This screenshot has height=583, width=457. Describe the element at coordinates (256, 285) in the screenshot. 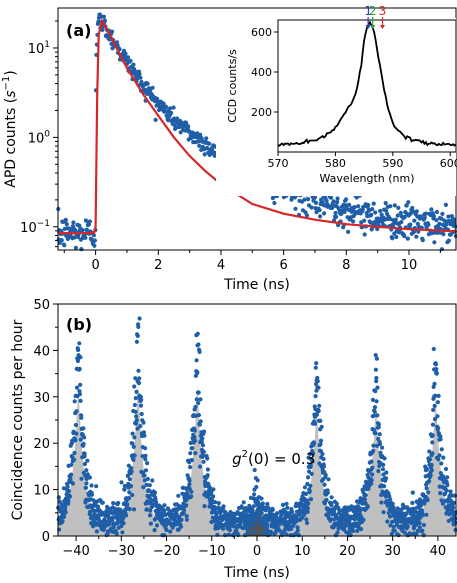

I see `panel-a-x-axis-label: Time (ns)` at that location.